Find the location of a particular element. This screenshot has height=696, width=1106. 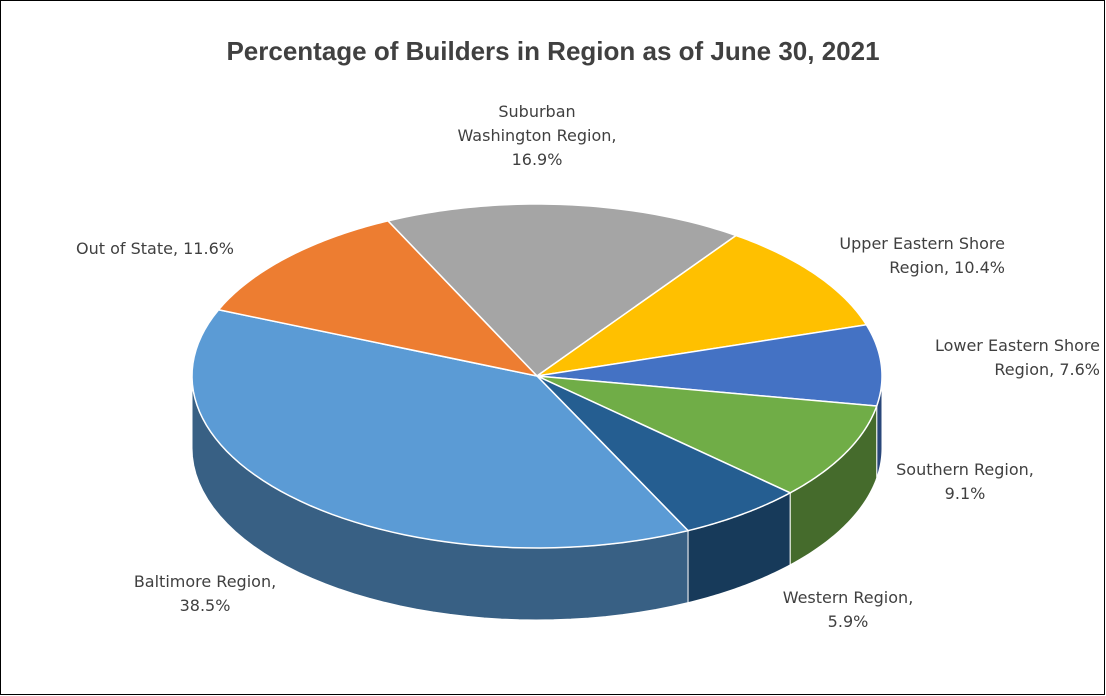

label-category: Upper Eastern Shore Region is located at coordinates (922, 255).